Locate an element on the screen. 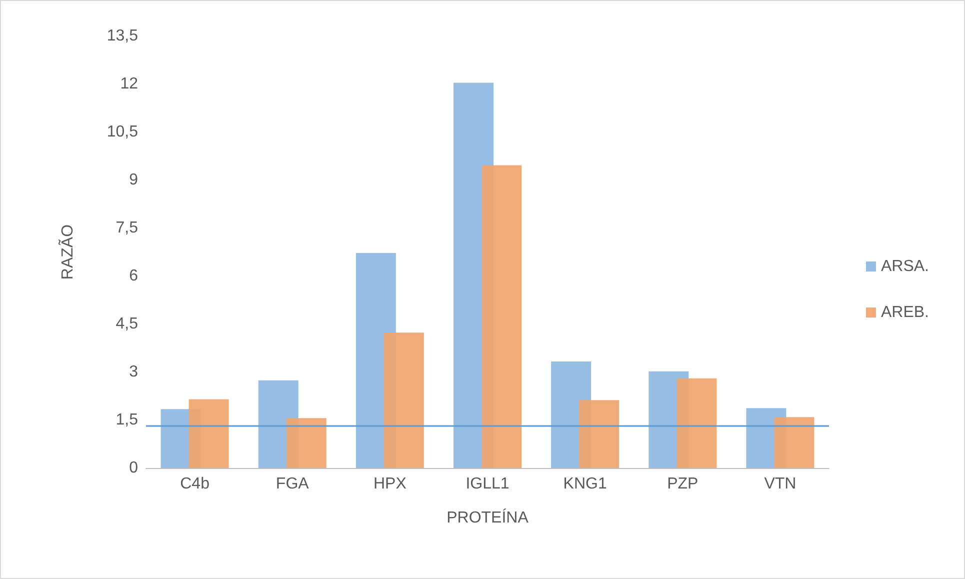  y-tick-label: 7,5 is located at coordinates (127, 228).